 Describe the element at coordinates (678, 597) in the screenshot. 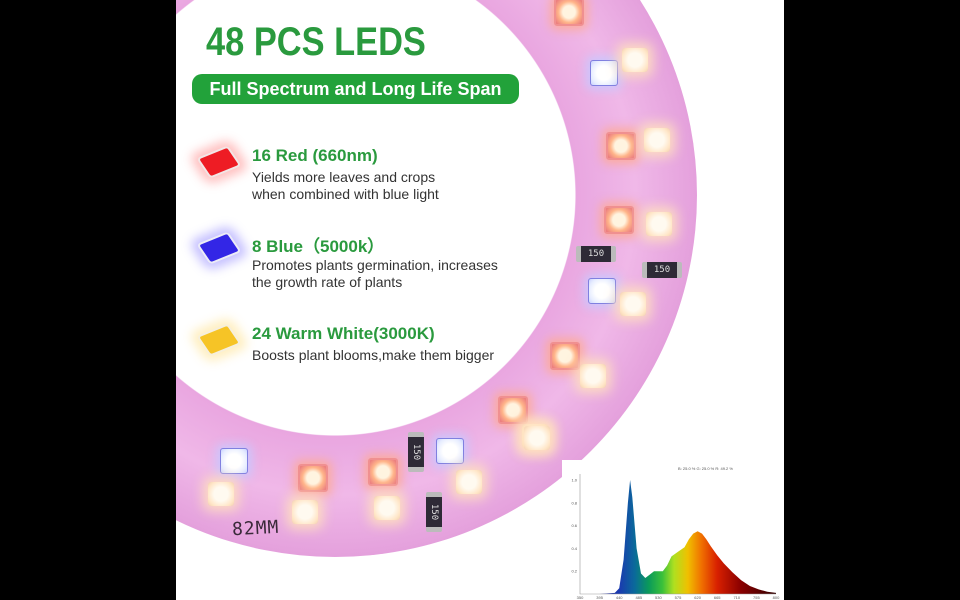

I see `x-tick-label: 575` at that location.